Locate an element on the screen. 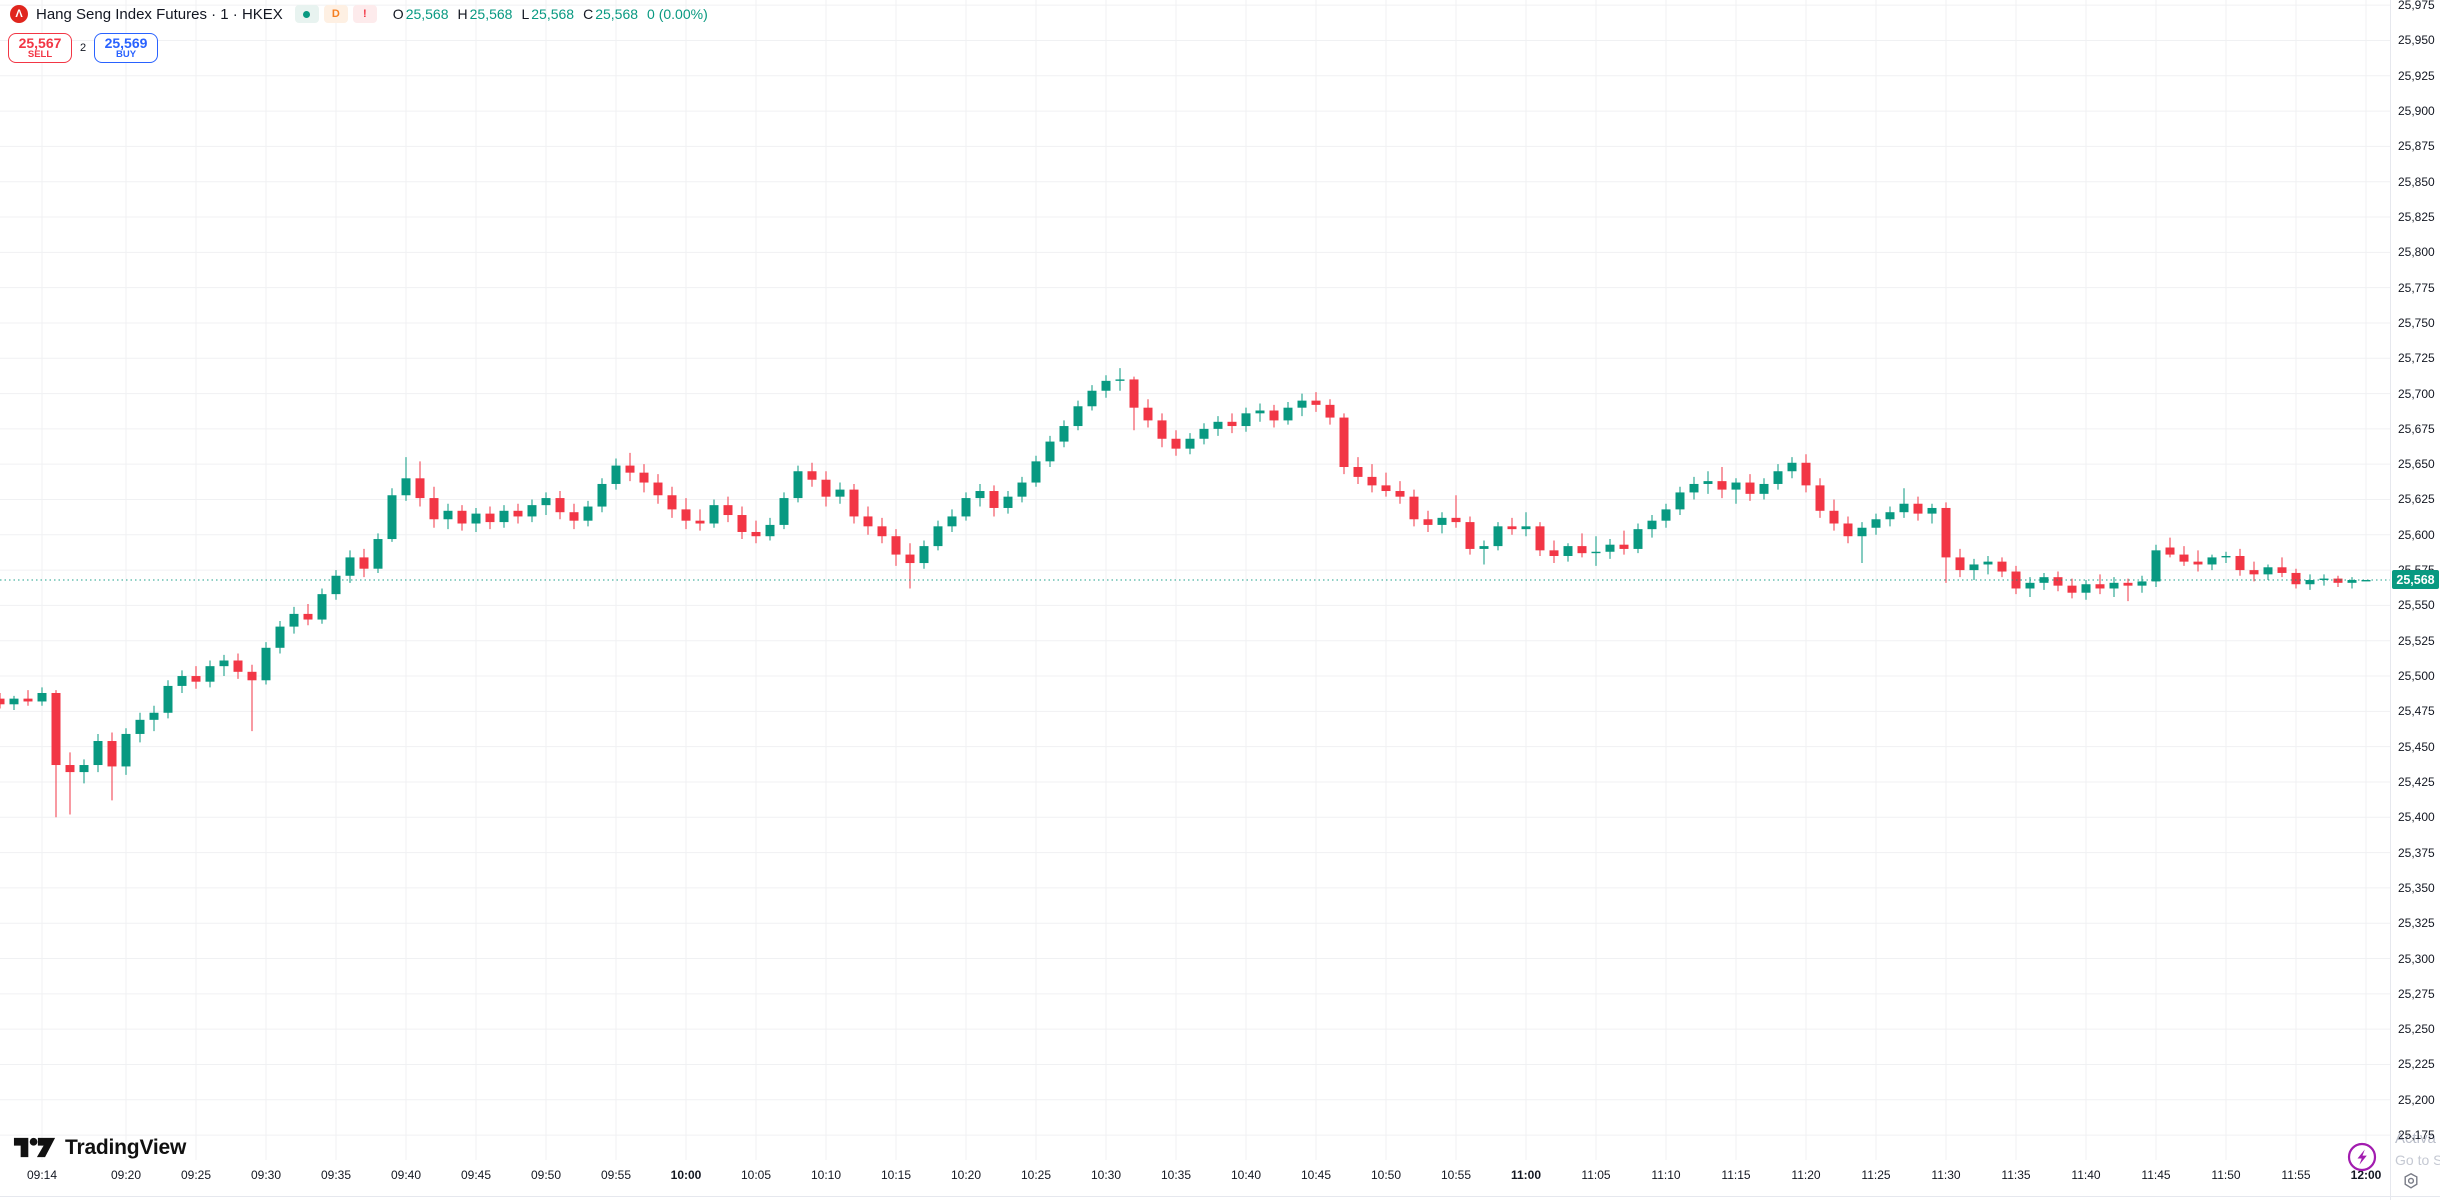 This screenshot has width=2440, height=1200. time-axis-label: 11:40 is located at coordinates (2086, 1175).